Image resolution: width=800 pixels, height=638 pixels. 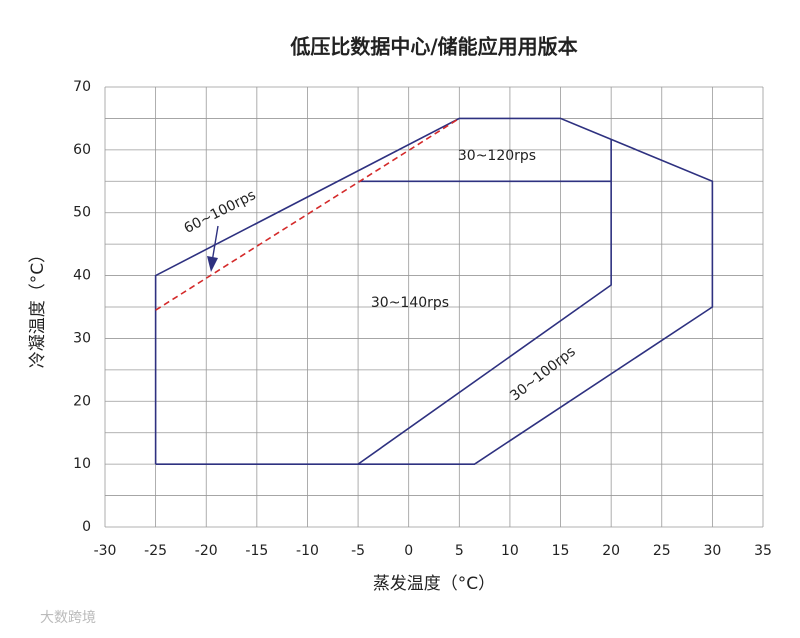 I want to click on y-axis-label: 冷凝温度（°C）, so click(x=38, y=307).